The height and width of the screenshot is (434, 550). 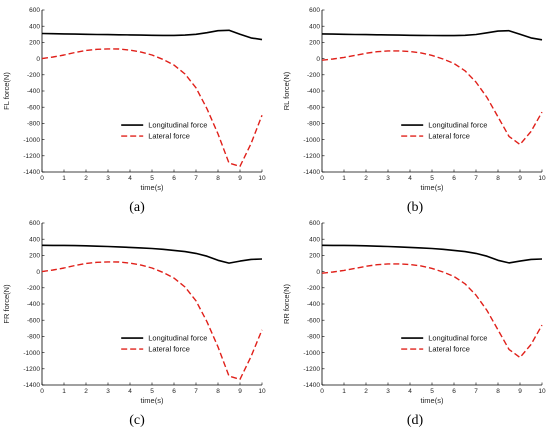 I want to click on y-axis-label: RL force(N), so click(x=286, y=90).